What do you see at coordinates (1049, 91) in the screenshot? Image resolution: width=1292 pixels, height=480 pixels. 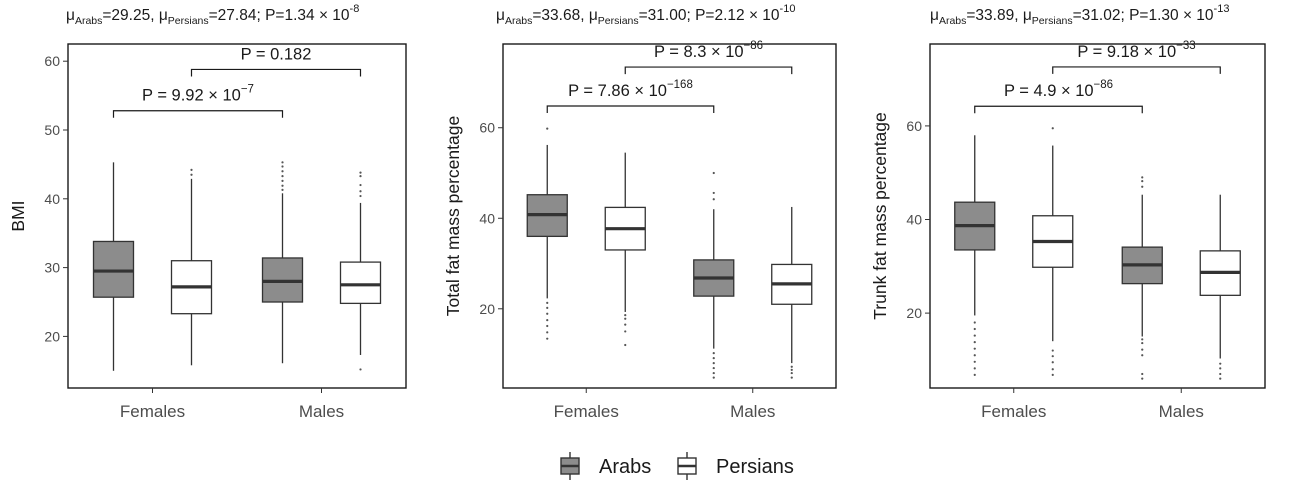 I see `p-value-text: P = 4.9 × 10` at bounding box center [1049, 91].